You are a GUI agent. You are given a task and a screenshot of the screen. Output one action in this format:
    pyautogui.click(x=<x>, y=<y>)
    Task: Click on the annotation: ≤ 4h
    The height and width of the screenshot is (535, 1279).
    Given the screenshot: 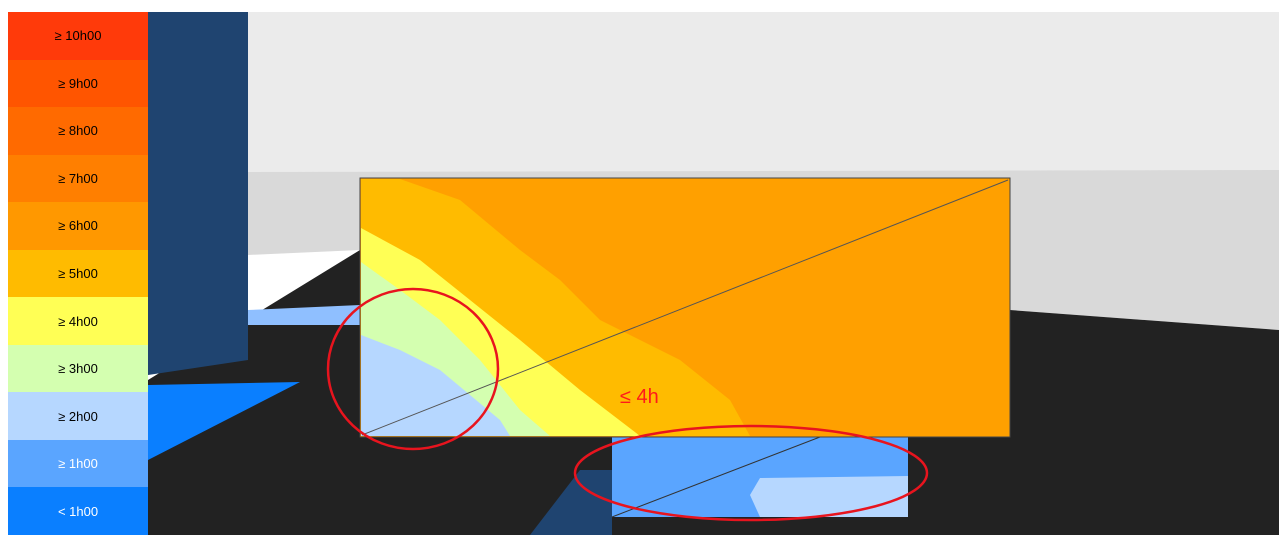 What is the action you would take?
    pyautogui.click(x=639, y=397)
    